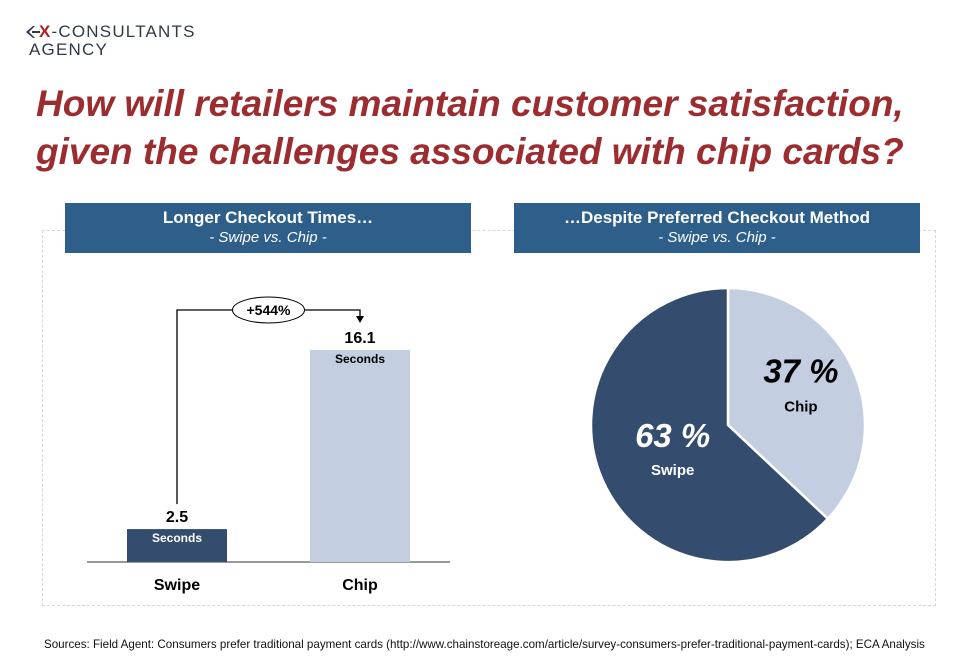  Describe the element at coordinates (45, 31) in the screenshot. I see `logo-x: X` at that location.